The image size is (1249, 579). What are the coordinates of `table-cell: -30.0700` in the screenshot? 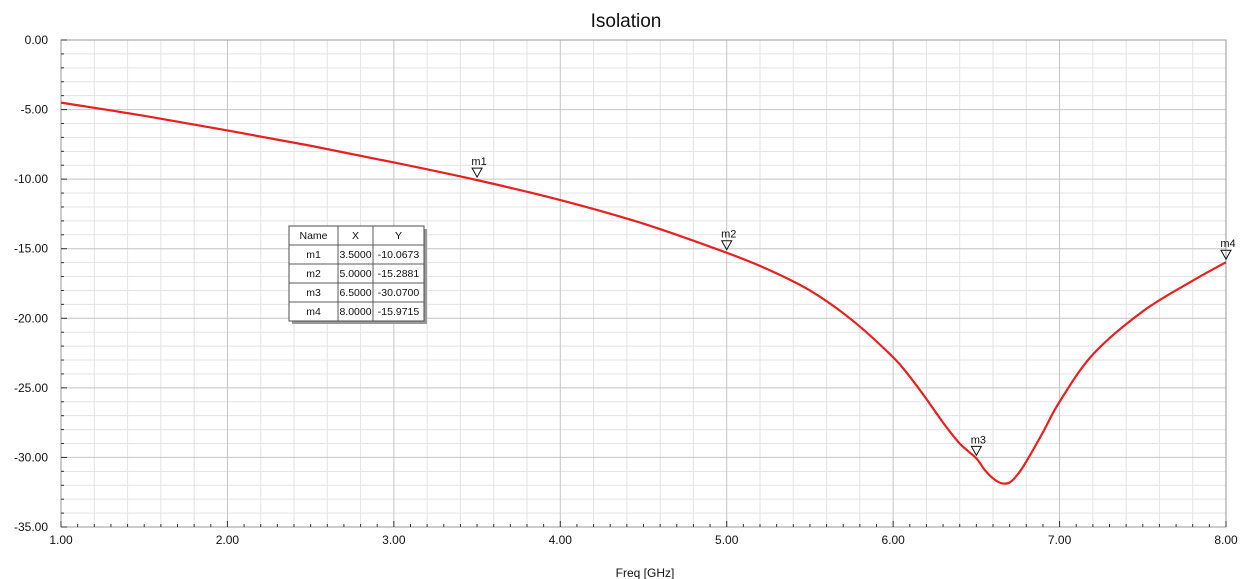 It's located at (399, 293).